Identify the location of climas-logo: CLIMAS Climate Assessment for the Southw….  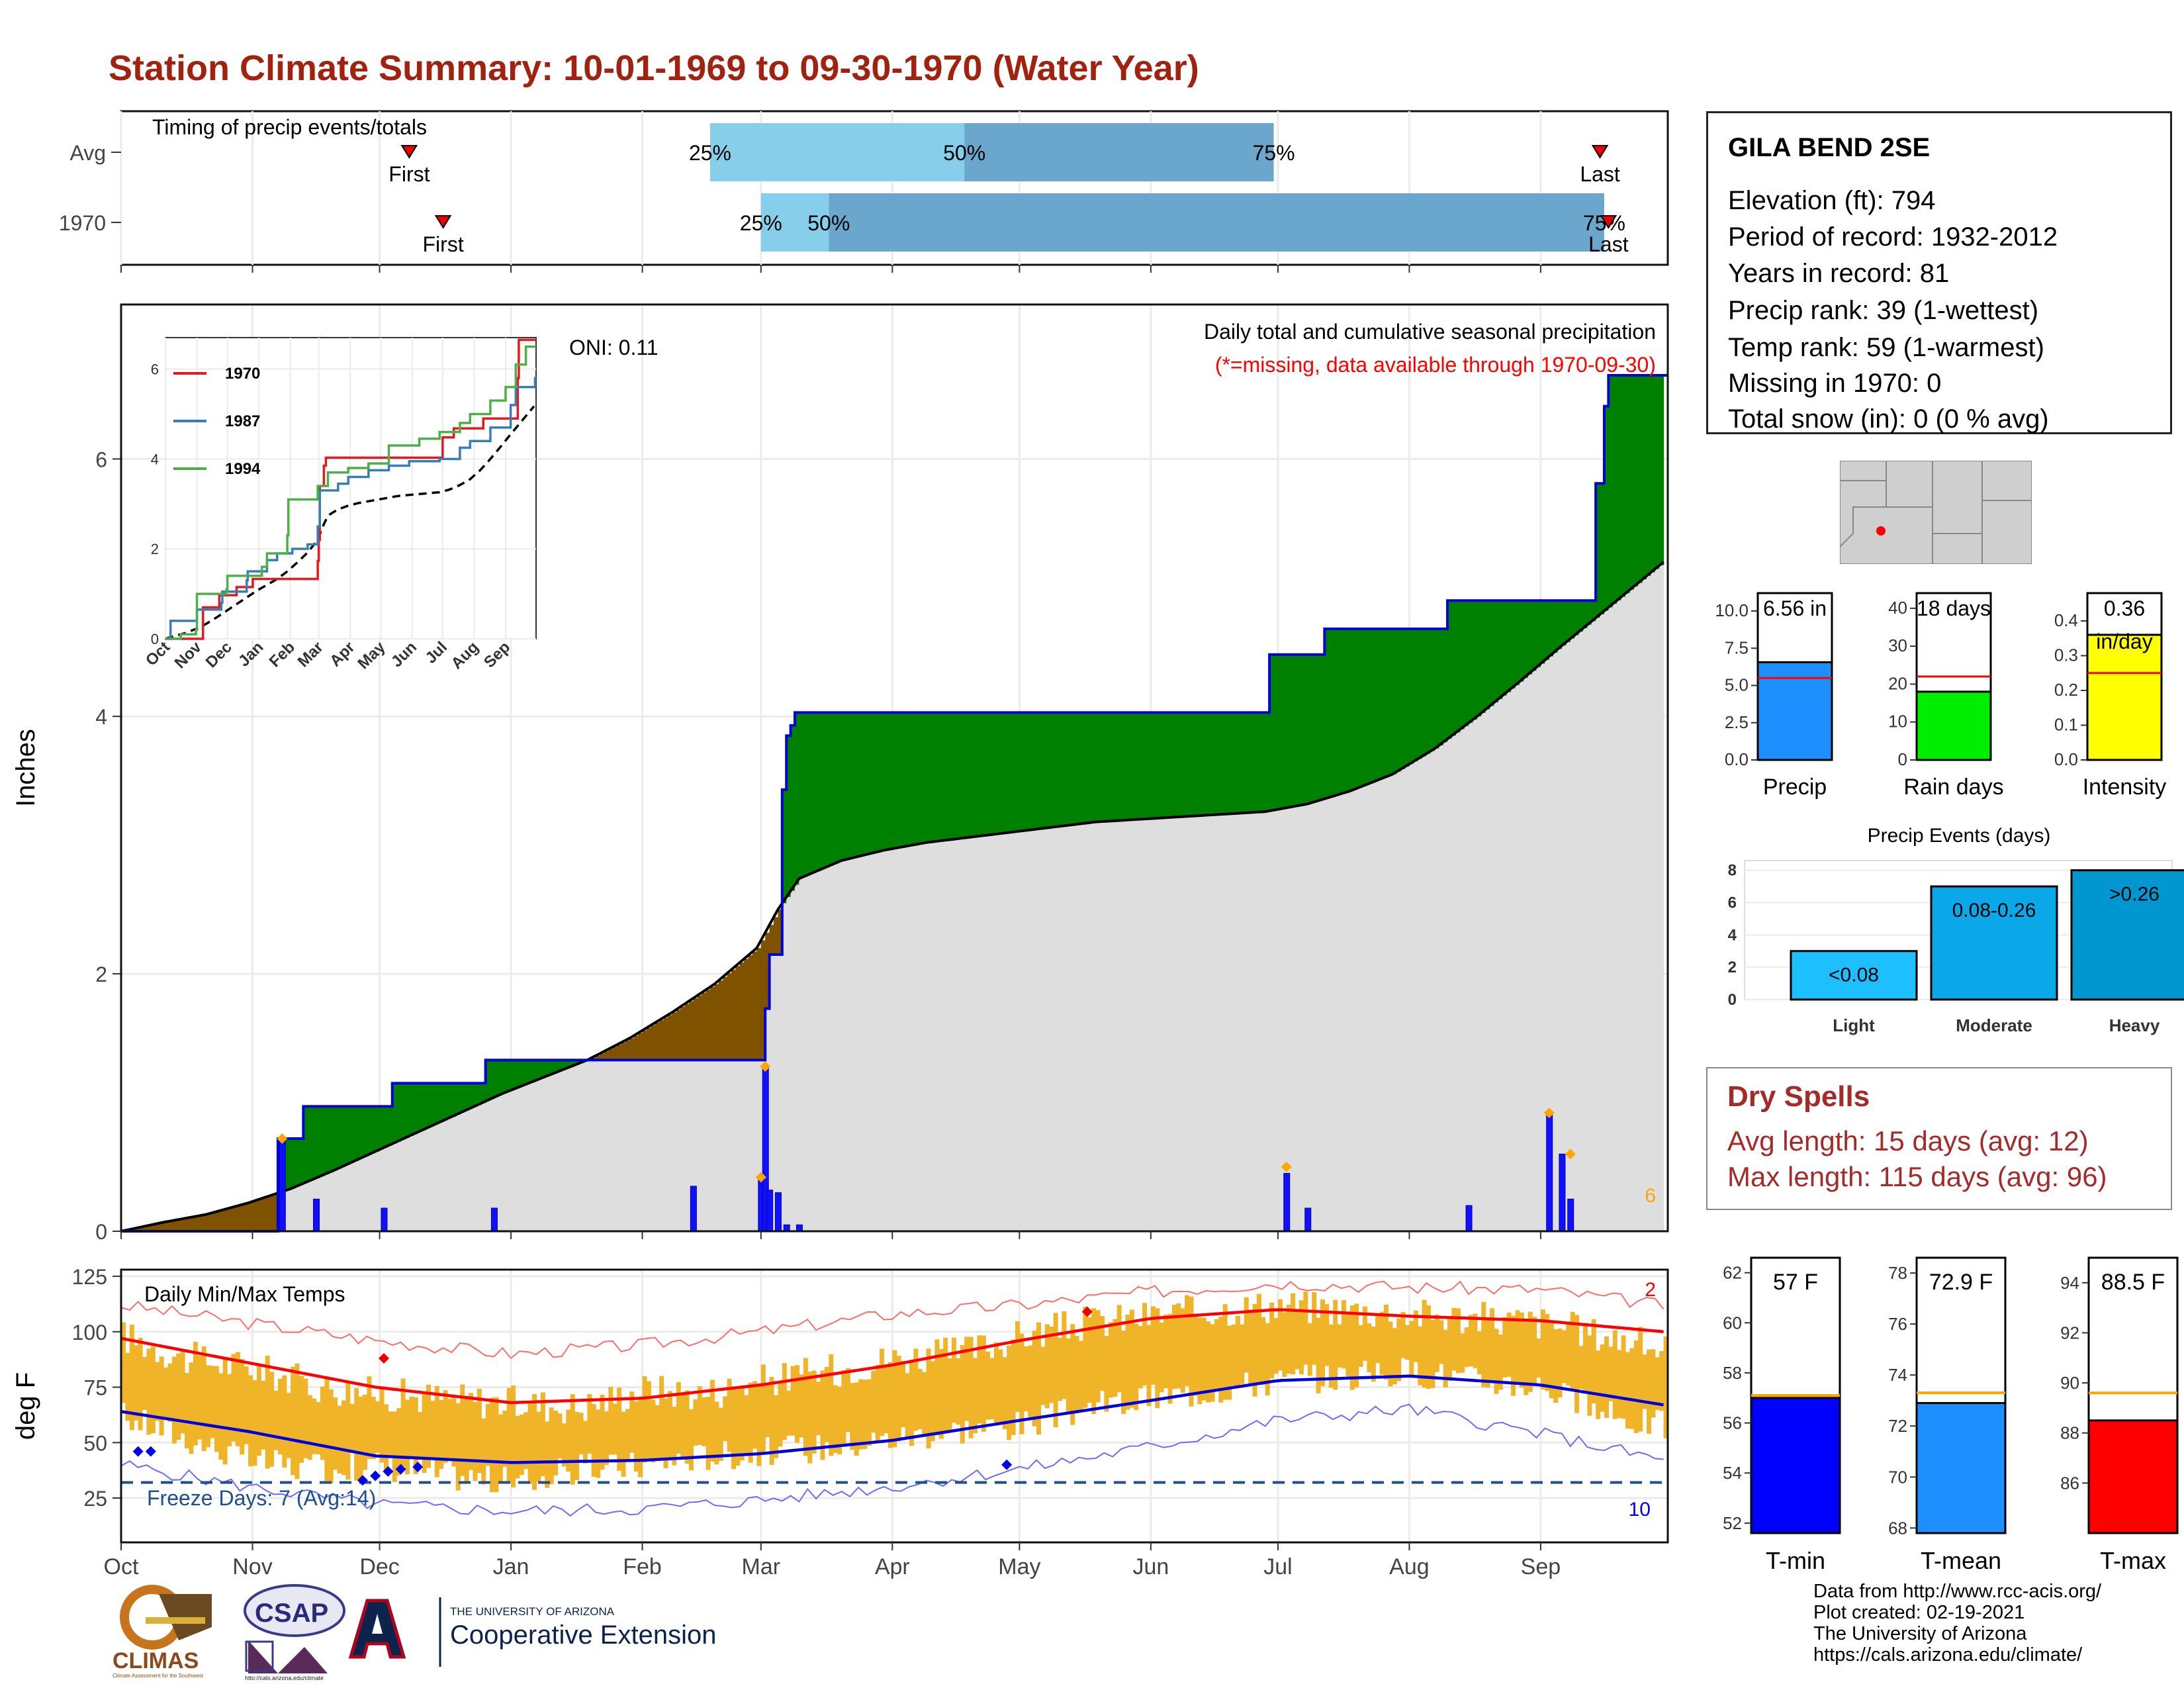
(162, 1632).